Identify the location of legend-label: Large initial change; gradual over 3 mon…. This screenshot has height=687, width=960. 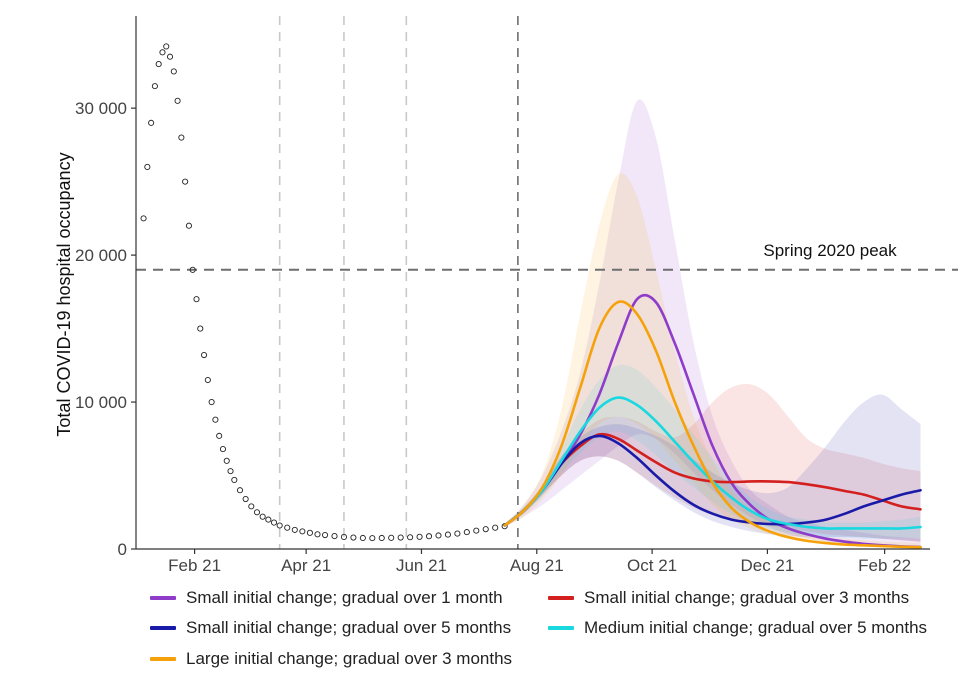
(349, 658).